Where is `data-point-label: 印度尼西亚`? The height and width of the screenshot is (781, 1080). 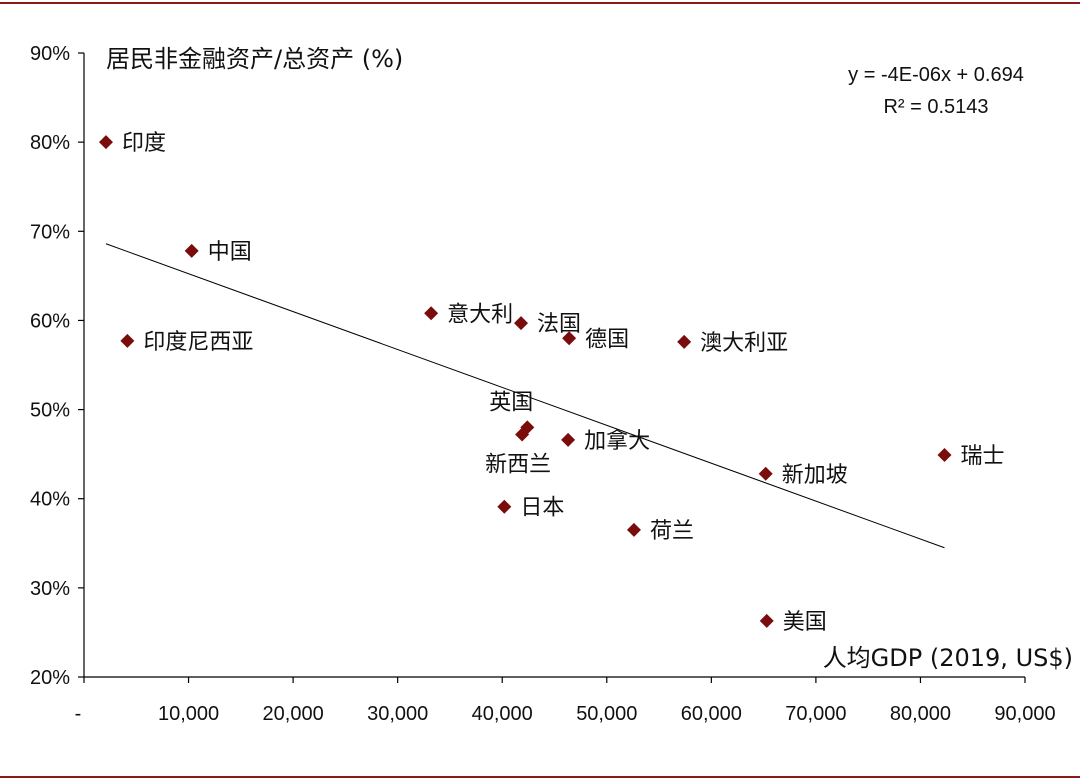 data-point-label: 印度尼西亚 is located at coordinates (198, 342).